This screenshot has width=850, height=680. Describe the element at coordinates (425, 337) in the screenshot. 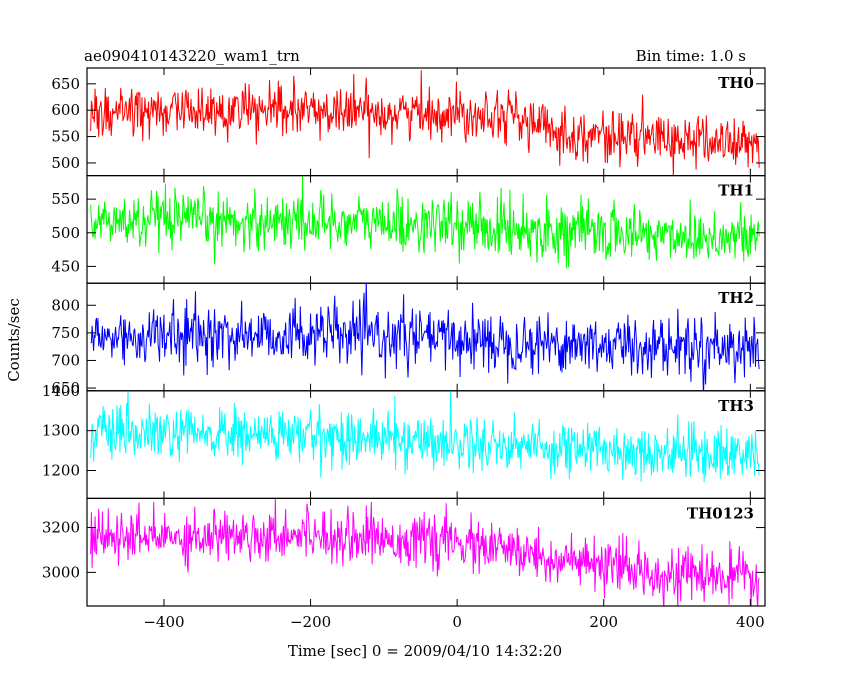

I see `series-line-th2` at that location.